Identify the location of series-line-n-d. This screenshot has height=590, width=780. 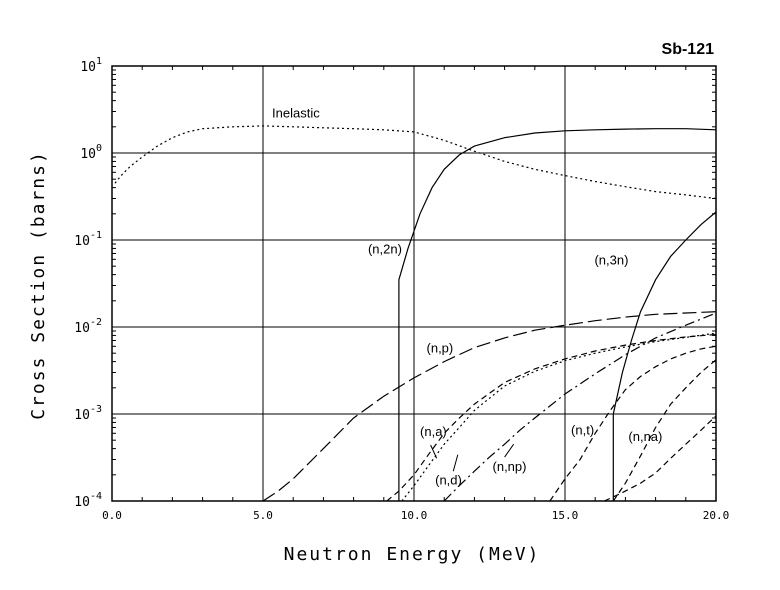
(559, 417).